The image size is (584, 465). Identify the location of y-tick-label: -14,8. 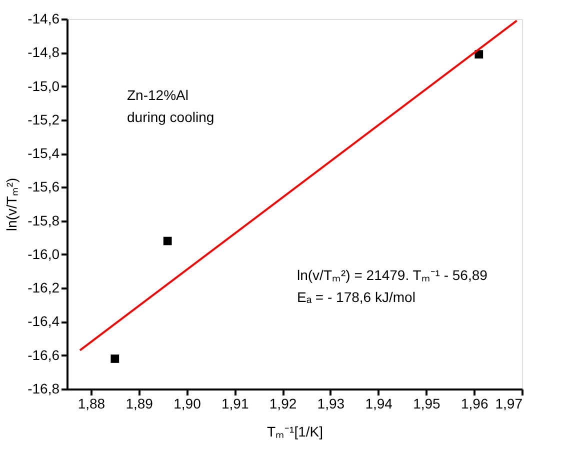
(44, 52).